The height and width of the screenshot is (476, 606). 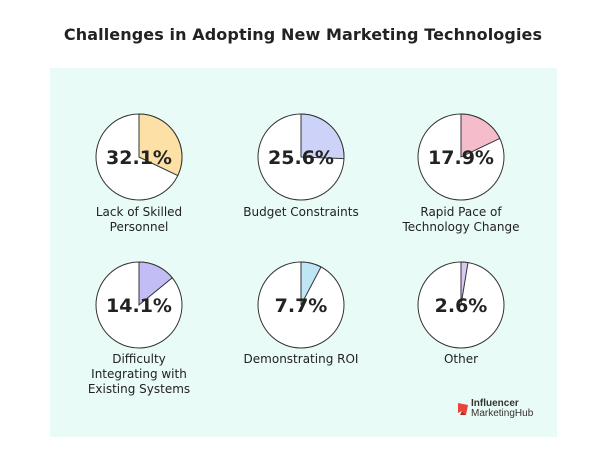 I want to click on pie-chart-6: 2.6% Other, so click(x=461, y=313).